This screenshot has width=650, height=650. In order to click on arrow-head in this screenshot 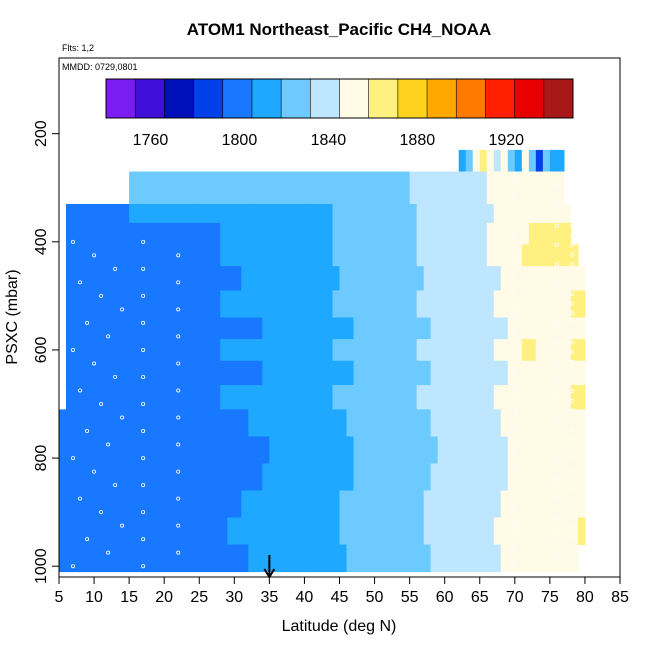, I will do `click(269, 573)`.